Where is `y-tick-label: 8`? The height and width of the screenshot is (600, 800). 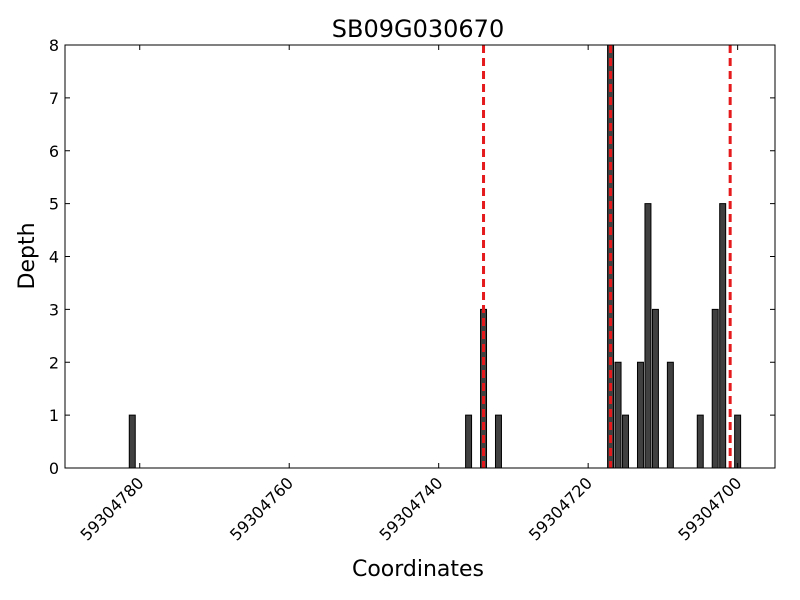
y-tick-label: 8 is located at coordinates (54, 45).